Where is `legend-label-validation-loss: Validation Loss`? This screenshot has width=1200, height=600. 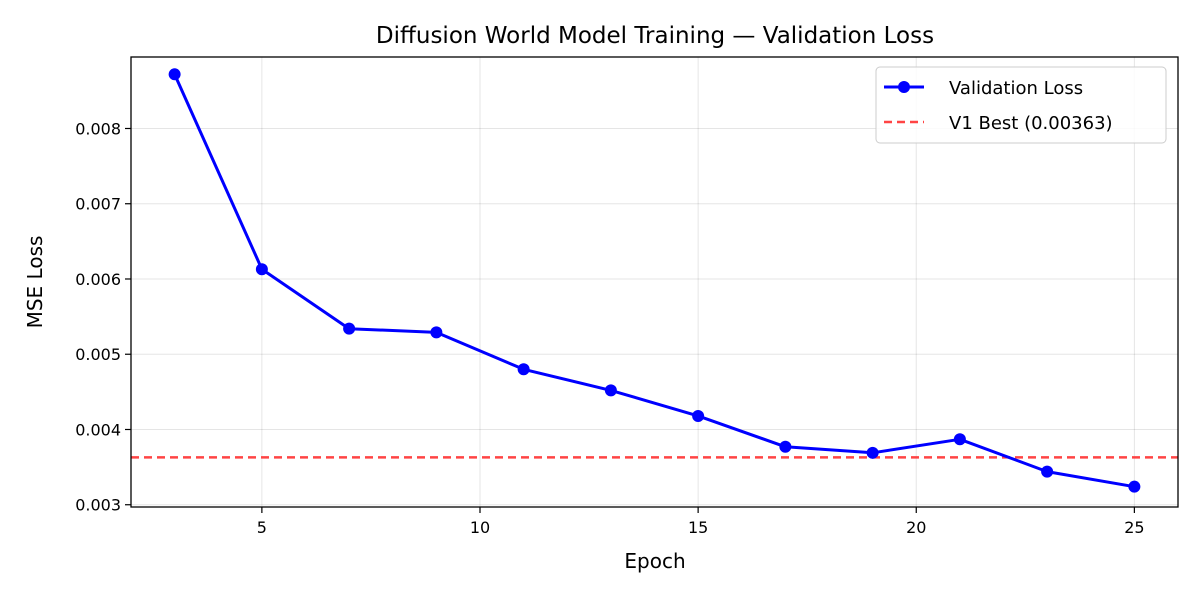 legend-label-validation-loss: Validation Loss is located at coordinates (1016, 88).